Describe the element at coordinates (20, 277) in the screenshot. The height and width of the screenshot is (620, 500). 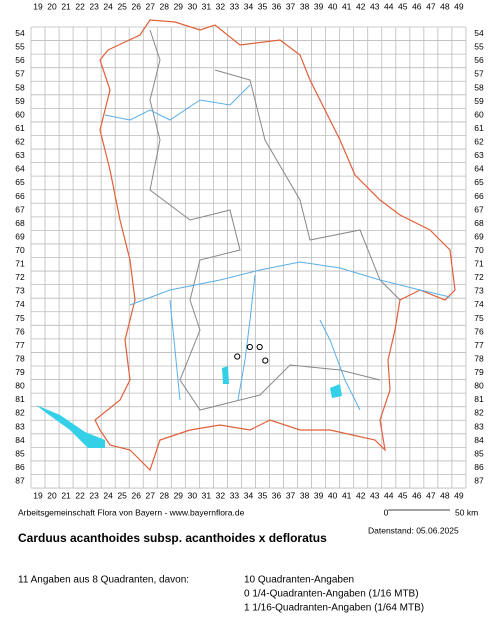
I see `row-label: 72` at that location.